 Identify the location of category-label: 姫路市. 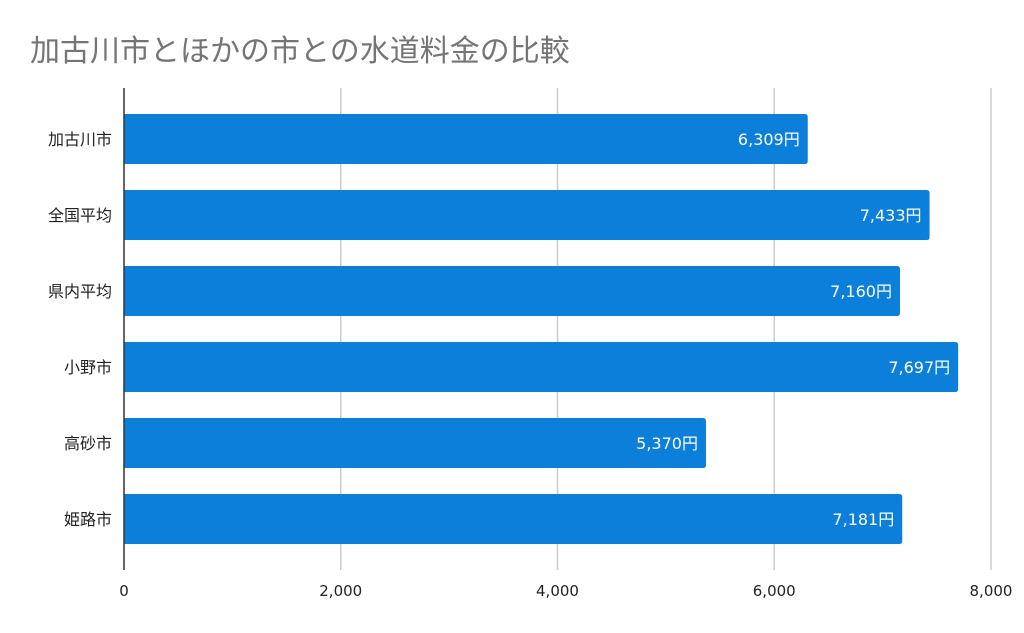
(88, 519).